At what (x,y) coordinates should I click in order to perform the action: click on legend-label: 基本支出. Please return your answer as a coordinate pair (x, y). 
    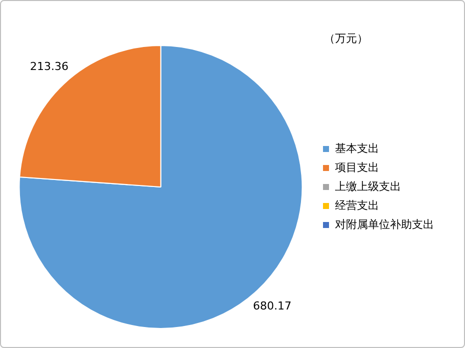
    Looking at the image, I should click on (357, 148).